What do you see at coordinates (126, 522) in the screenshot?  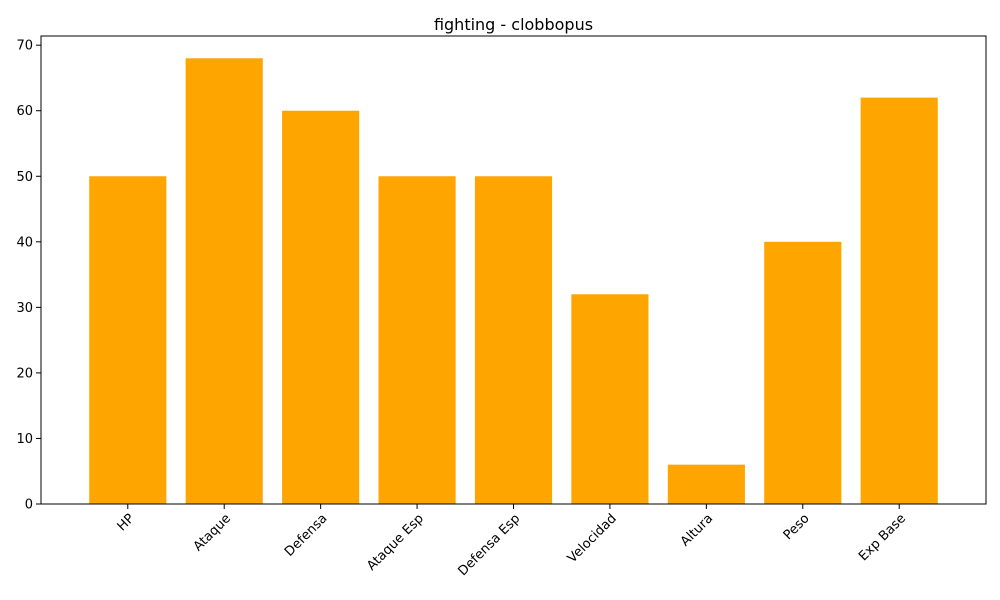 I see `x-tick-label-hp: HP` at bounding box center [126, 522].